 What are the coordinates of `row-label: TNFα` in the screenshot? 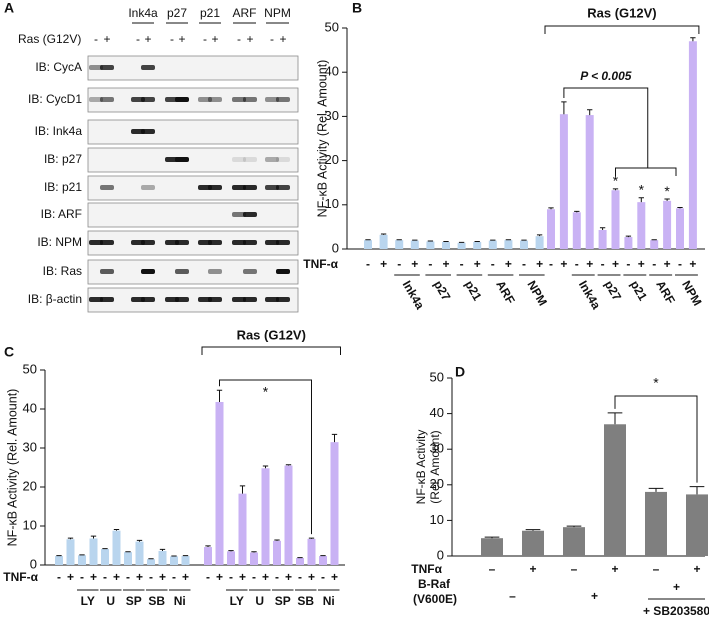 It's located at (426, 569).